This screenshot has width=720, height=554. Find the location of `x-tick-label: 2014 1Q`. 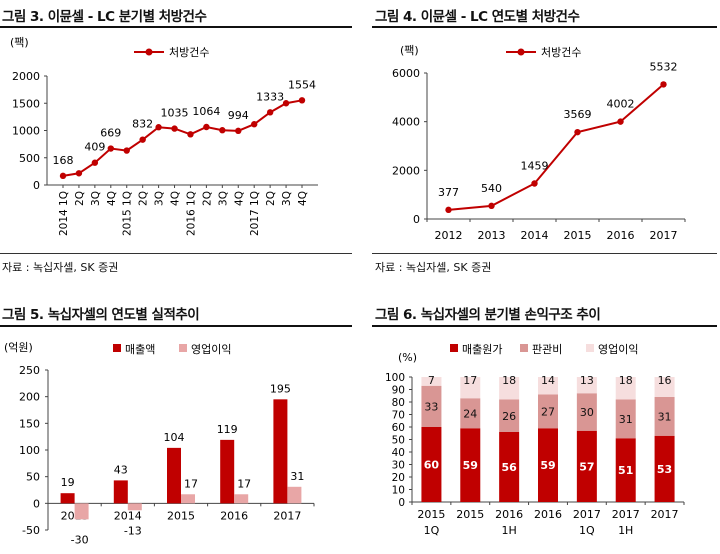

x-tick-label: 2014 1Q is located at coordinates (64, 213).